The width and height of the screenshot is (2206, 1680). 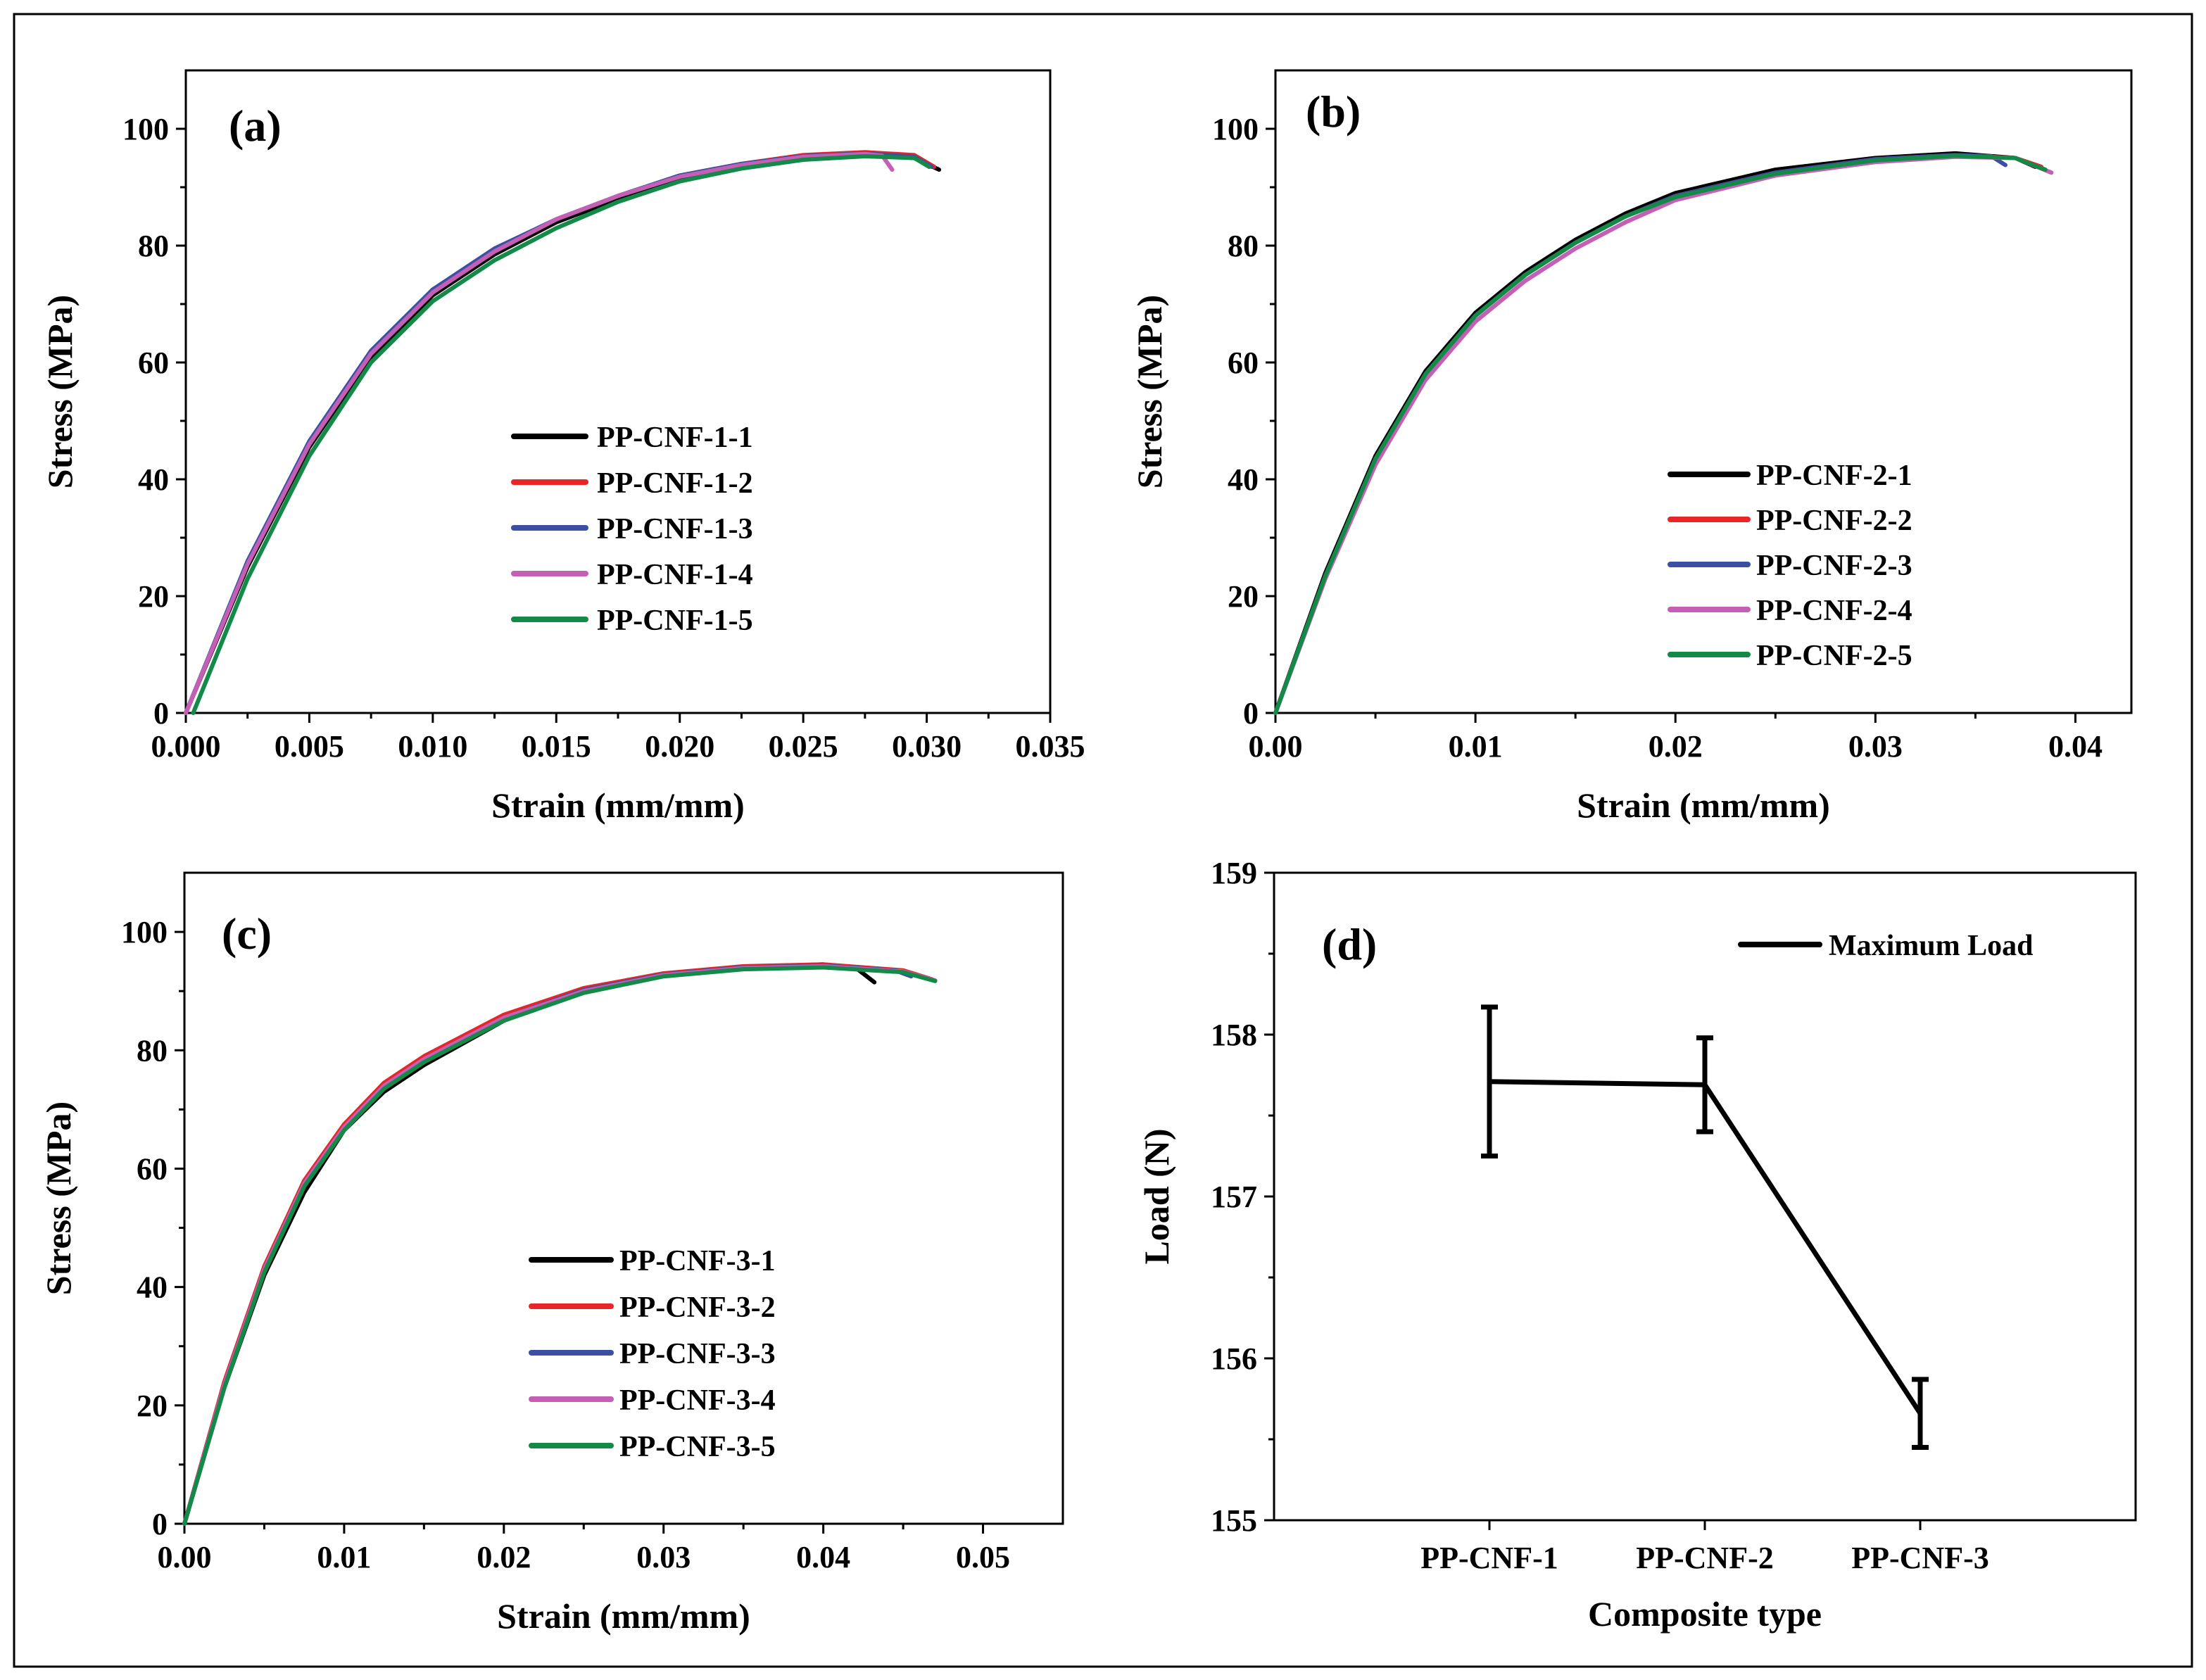 I want to click on x-tick-label: 0.035, so click(x=1050, y=747).